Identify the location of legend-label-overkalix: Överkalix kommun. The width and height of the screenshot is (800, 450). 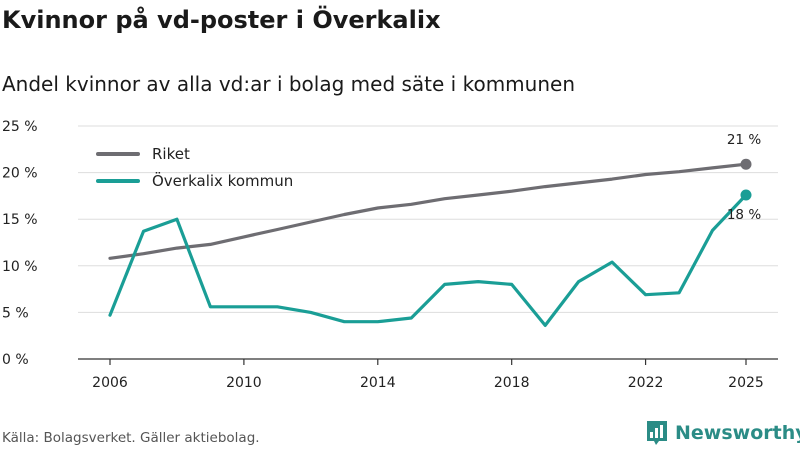
(222, 180).